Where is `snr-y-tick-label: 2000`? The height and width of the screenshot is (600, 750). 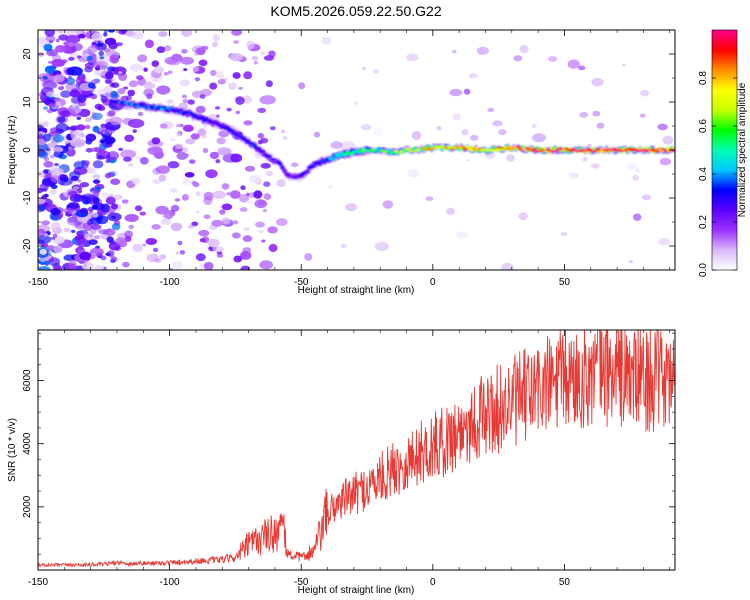 snr-y-tick-label: 2000 is located at coordinates (27, 506).